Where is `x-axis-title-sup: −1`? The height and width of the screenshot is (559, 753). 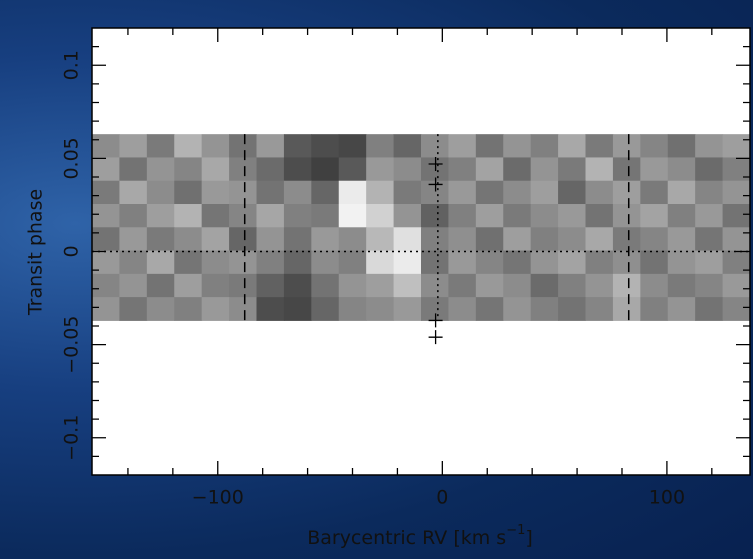 x-axis-title-sup: −1 is located at coordinates (515, 530).